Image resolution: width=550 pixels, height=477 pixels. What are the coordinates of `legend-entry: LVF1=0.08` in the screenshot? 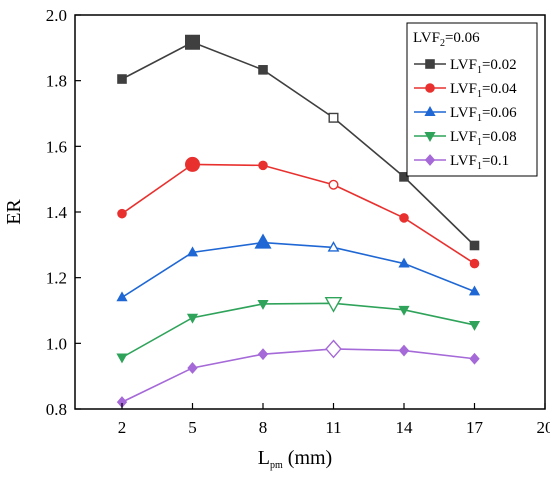 It's located at (465, 138).